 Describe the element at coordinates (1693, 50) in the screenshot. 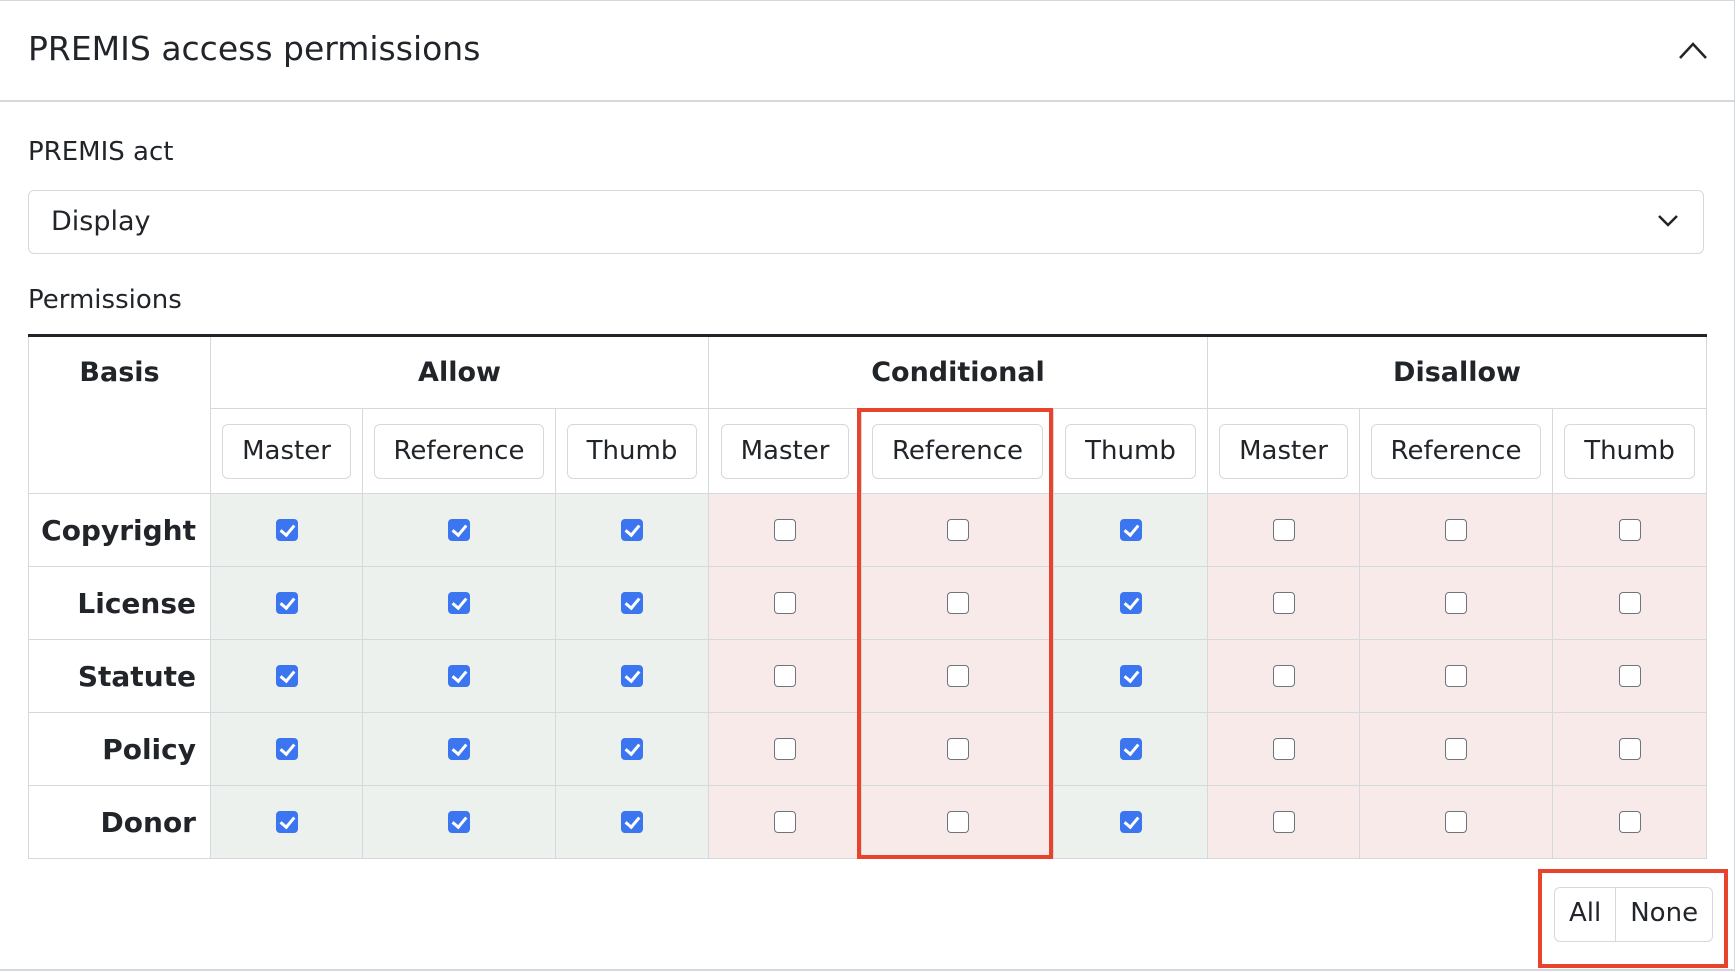

I see `chevron-up-icon` at that location.